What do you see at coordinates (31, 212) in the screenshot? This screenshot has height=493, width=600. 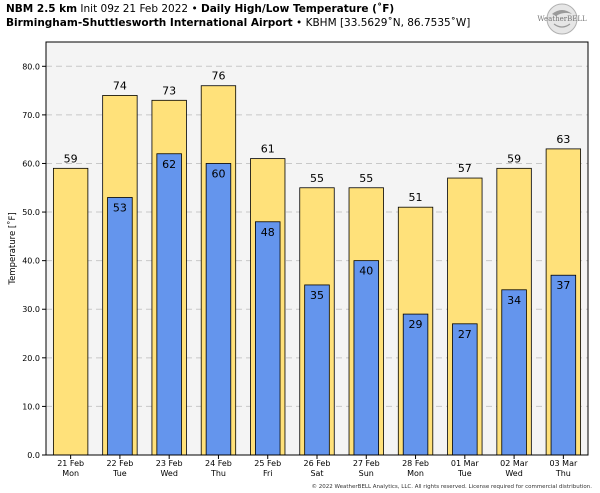 I see `y-tick-label: 50.0` at bounding box center [31, 212].